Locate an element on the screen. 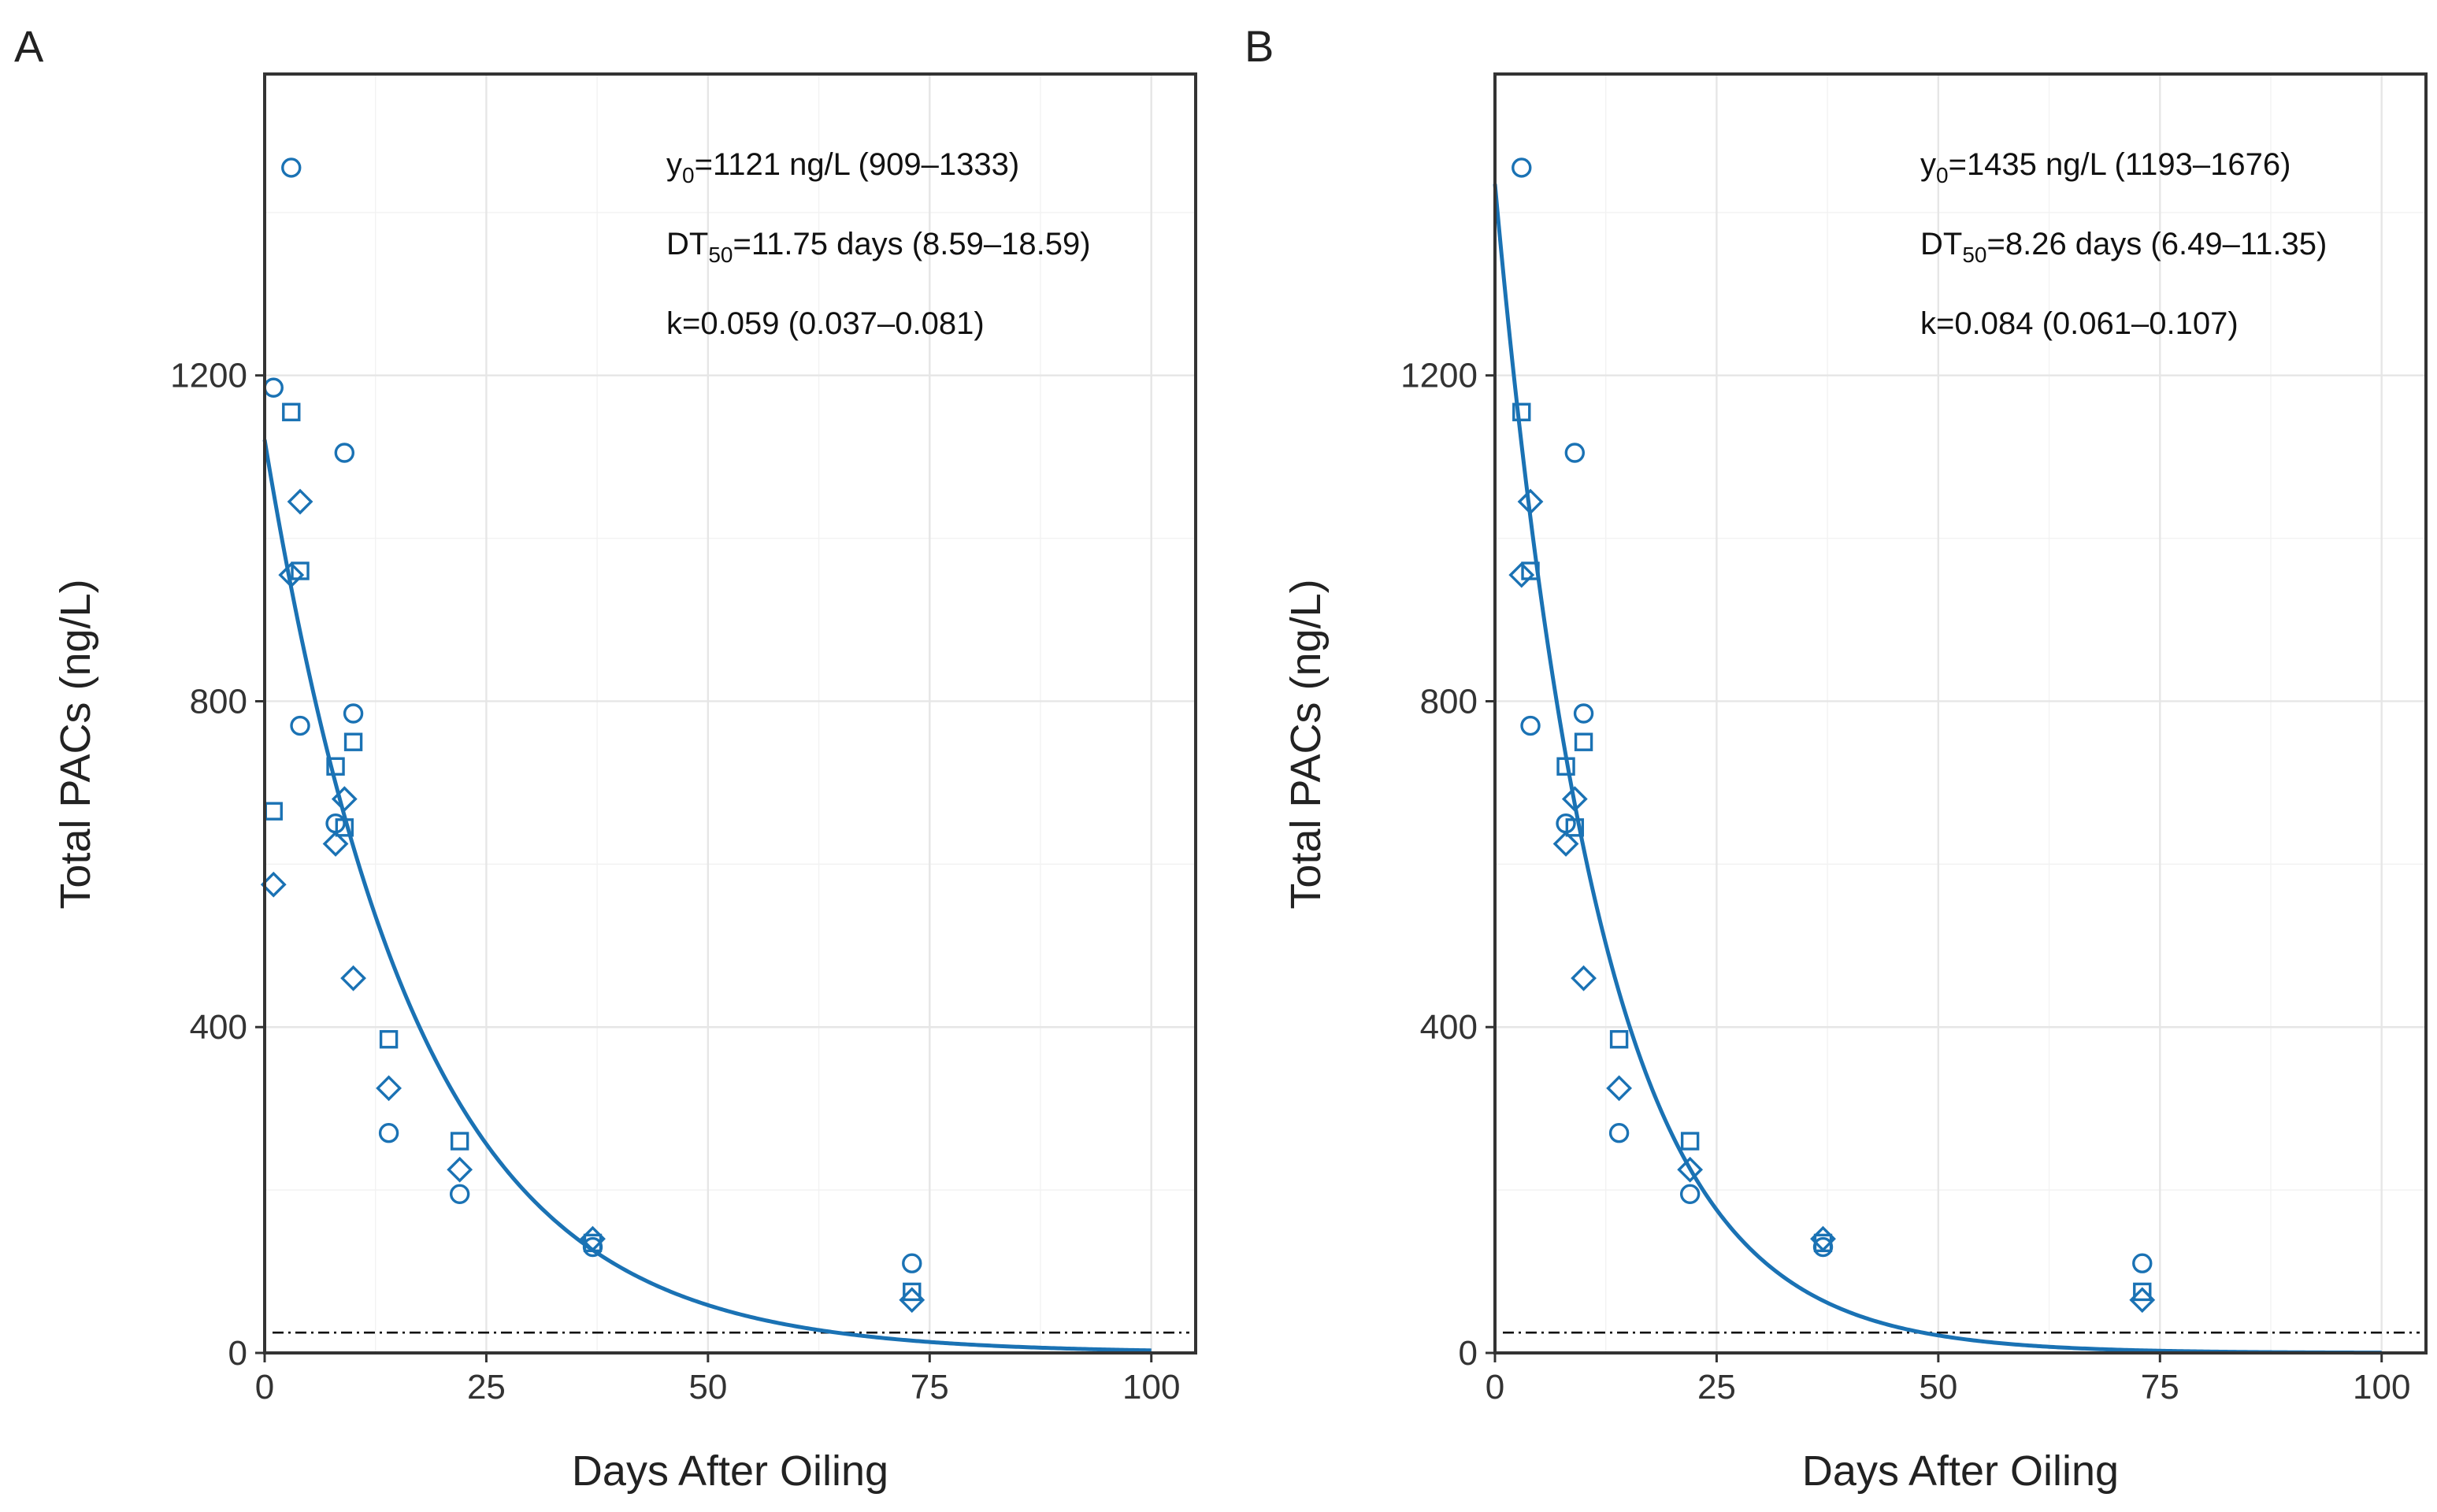  fit-parameter-annotation: DT50=8.26 days (6.49–11.35) is located at coordinates (2123, 247).